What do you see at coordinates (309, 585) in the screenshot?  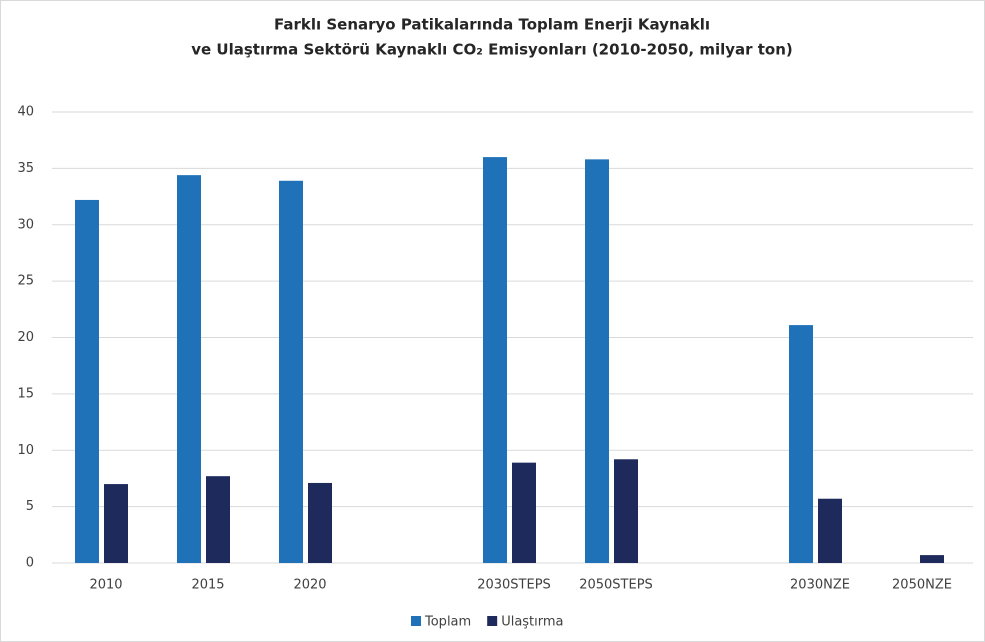 I see `x-tick-label: 2020` at bounding box center [309, 585].